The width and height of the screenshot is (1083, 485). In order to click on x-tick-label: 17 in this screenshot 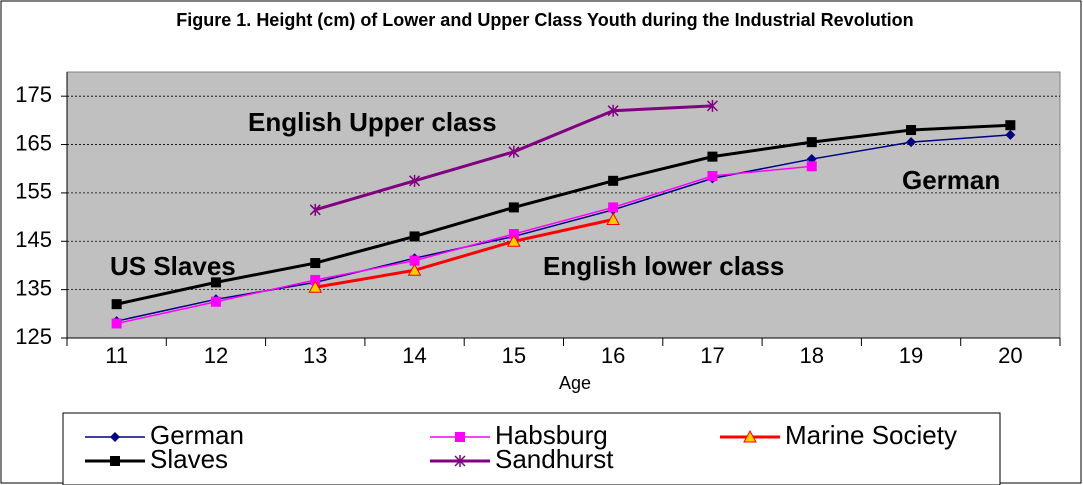, I will do `click(712, 355)`.